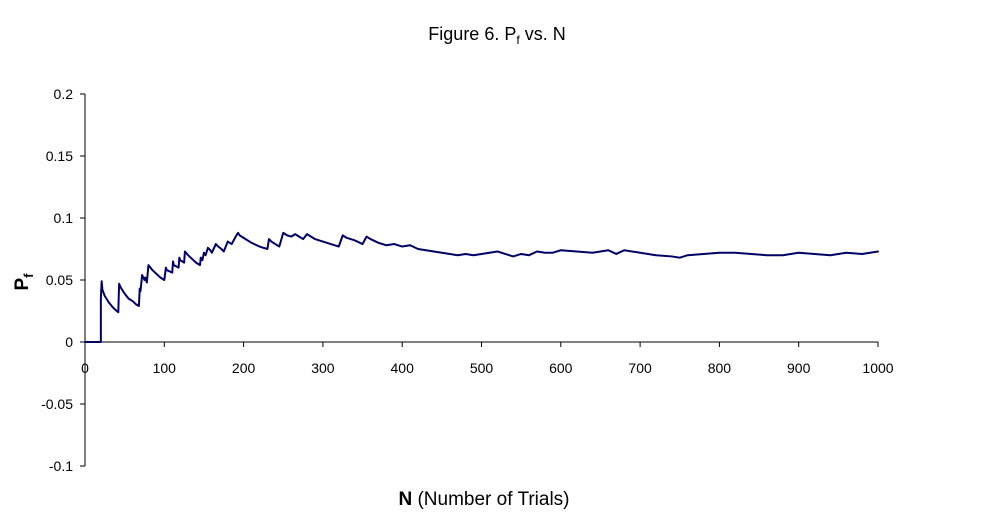 Image resolution: width=995 pixels, height=528 pixels. Describe the element at coordinates (64, 94) in the screenshot. I see `y-tick-label: 0.2` at that location.